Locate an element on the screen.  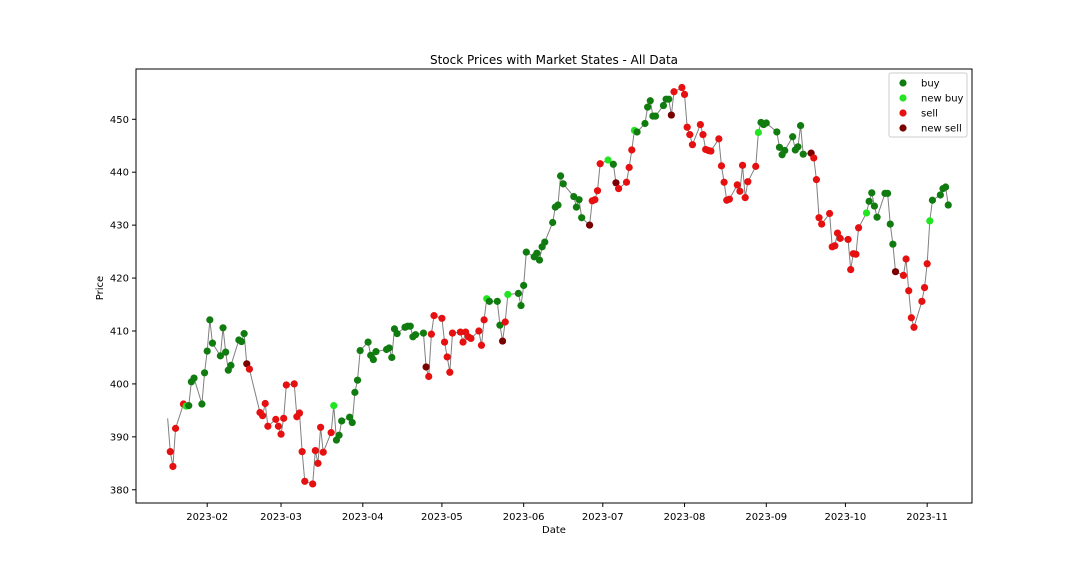
y-tick-label: 410 is located at coordinates (119, 331).